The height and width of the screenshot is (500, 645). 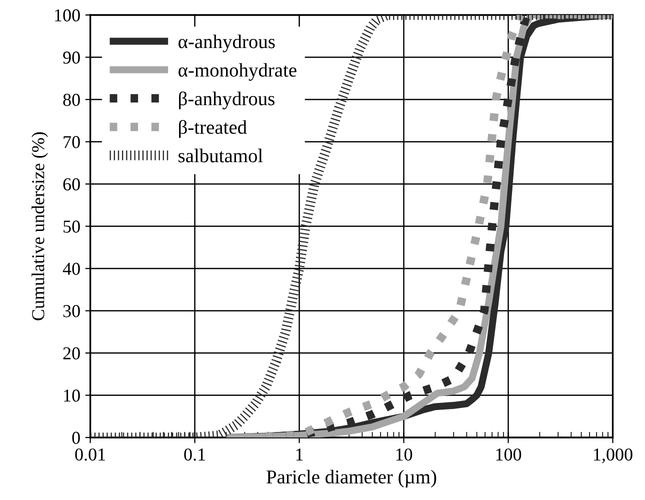 I want to click on x-tick-label: 100, so click(x=509, y=454).